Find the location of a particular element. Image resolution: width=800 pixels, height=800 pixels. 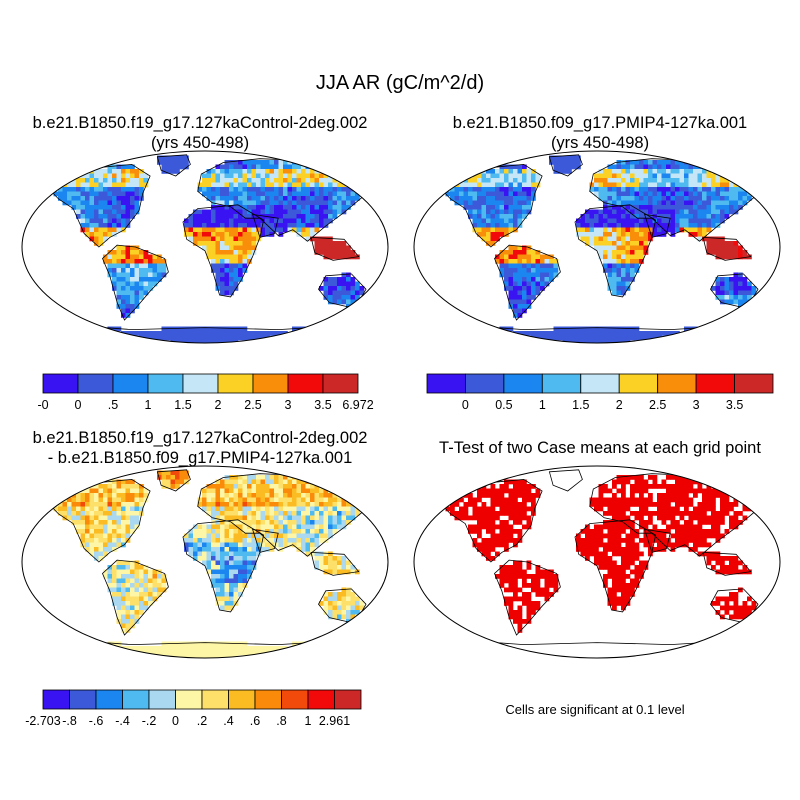

colorbar-box is located at coordinates (83, 699).